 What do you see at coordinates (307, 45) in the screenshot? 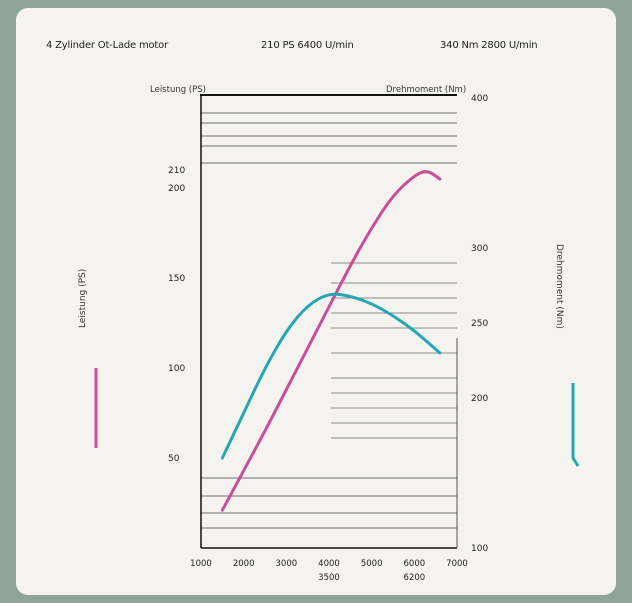
I see `power-spec-label: 210 PS 6400 U/min` at bounding box center [307, 45].